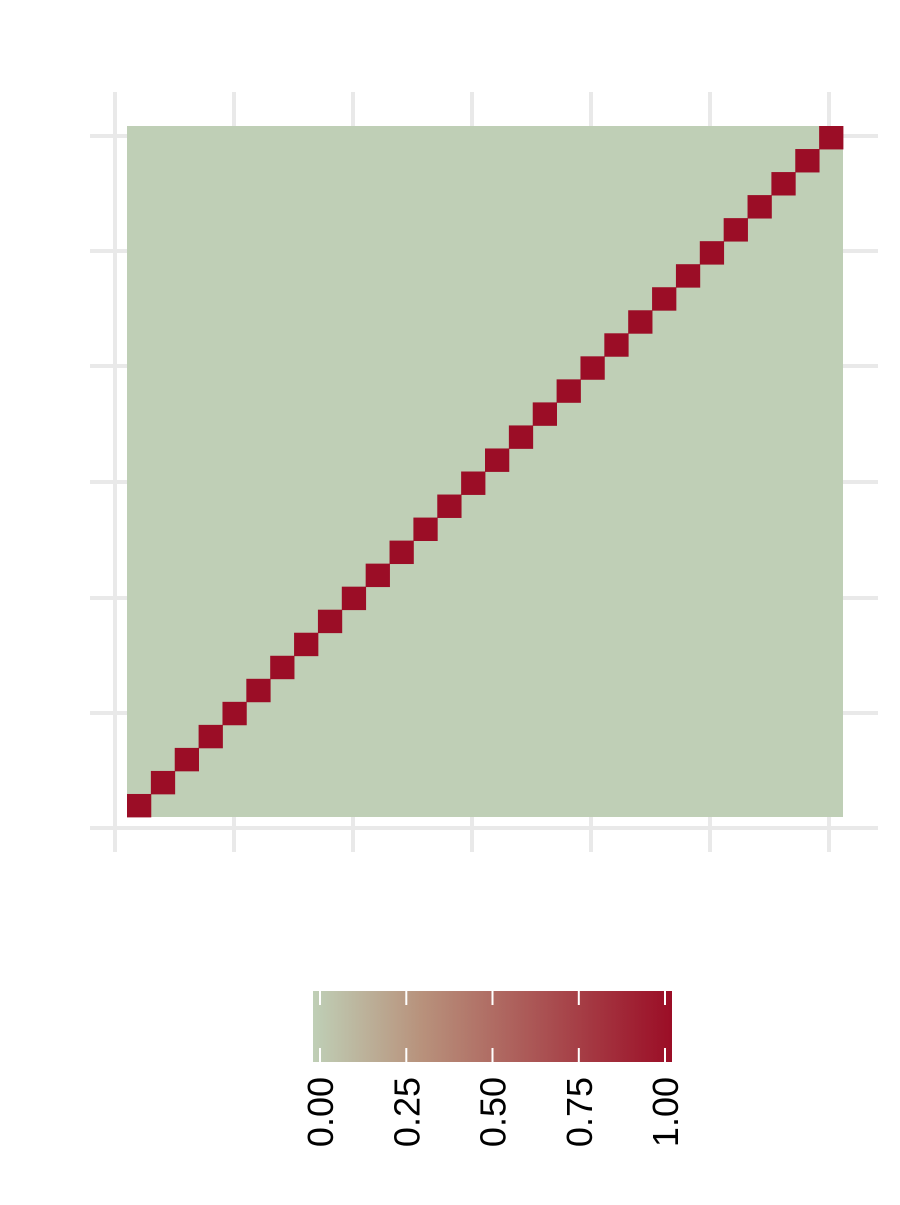 Image resolution: width=900 pixels, height=1205 pixels. Describe the element at coordinates (493, 1112) in the screenshot. I see `colorbar-tick-label: 0.50` at that location.